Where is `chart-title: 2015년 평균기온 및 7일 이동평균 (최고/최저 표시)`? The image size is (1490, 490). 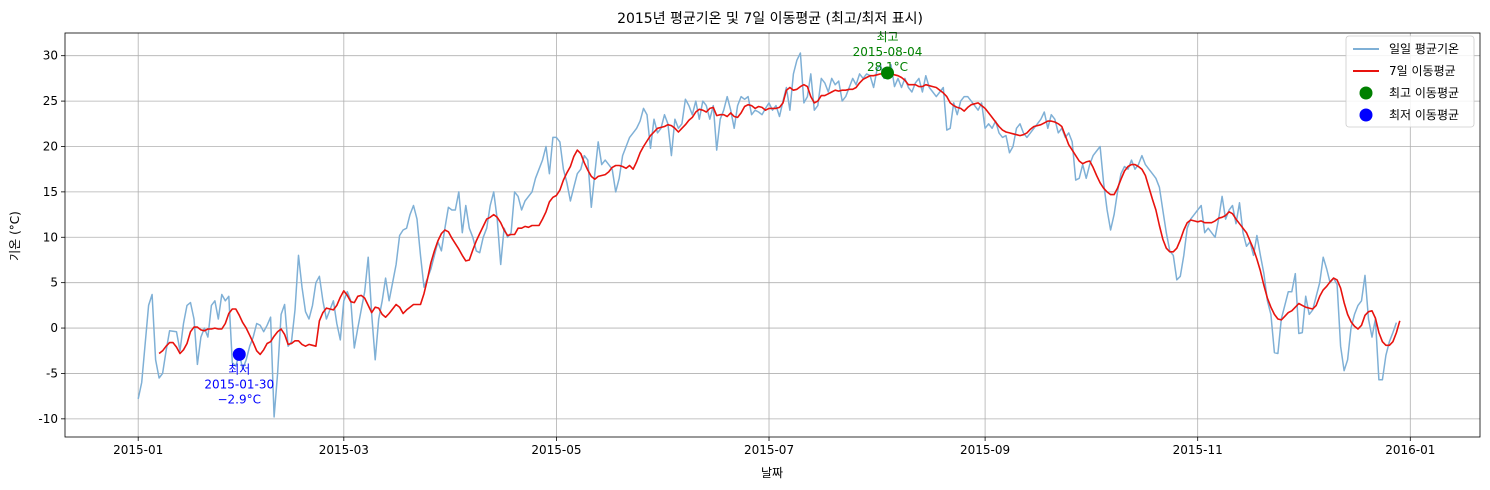 chart-title: 2015년 평균기온 및 7일 이동평균 (최고/최저 표시) is located at coordinates (770, 19).